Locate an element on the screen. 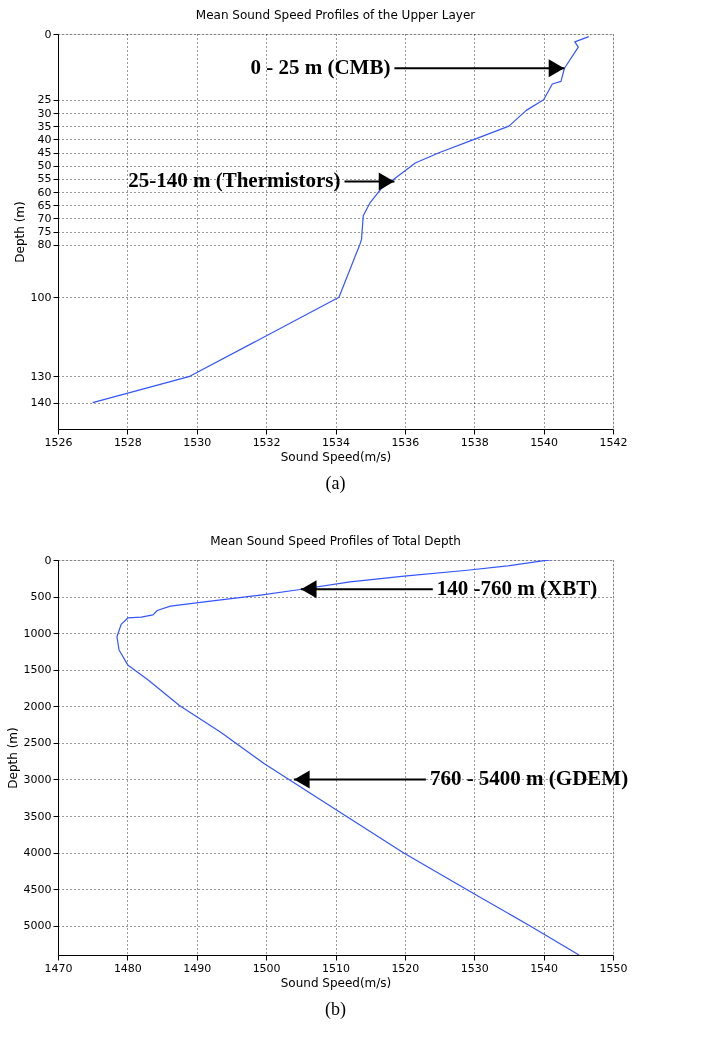 This screenshot has height=1063, width=701. chart-title: Mean Sound Speed Profiles of Total Depth is located at coordinates (335, 541).